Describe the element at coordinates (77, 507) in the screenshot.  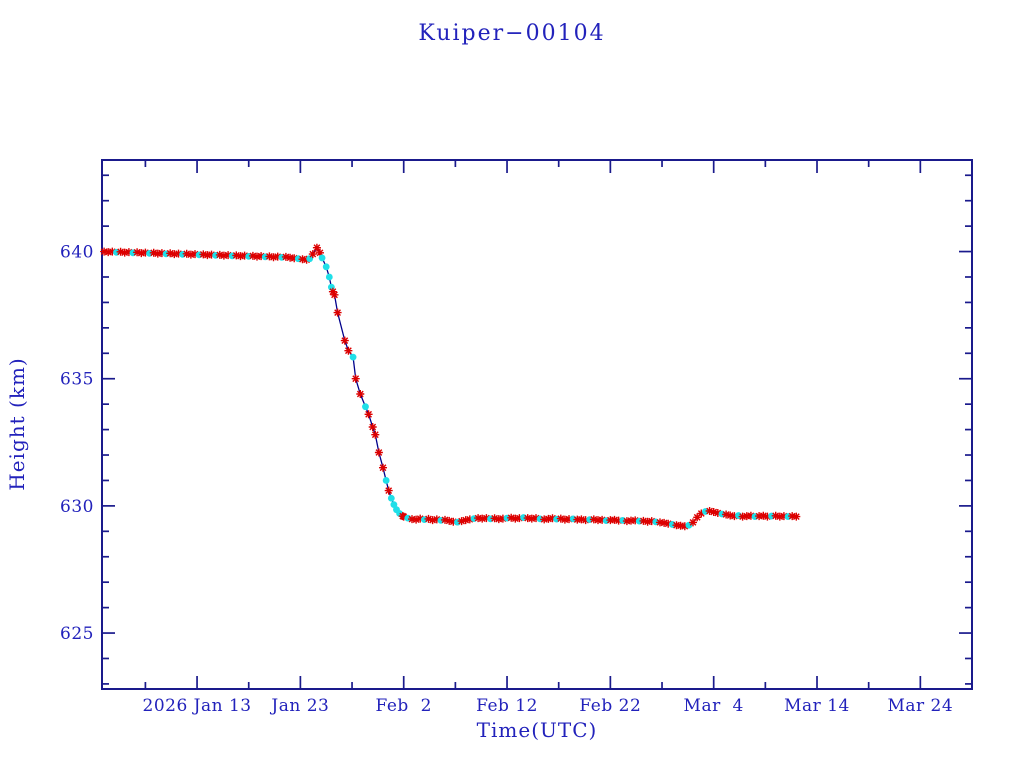
I see `y-tick-label: 630` at that location.